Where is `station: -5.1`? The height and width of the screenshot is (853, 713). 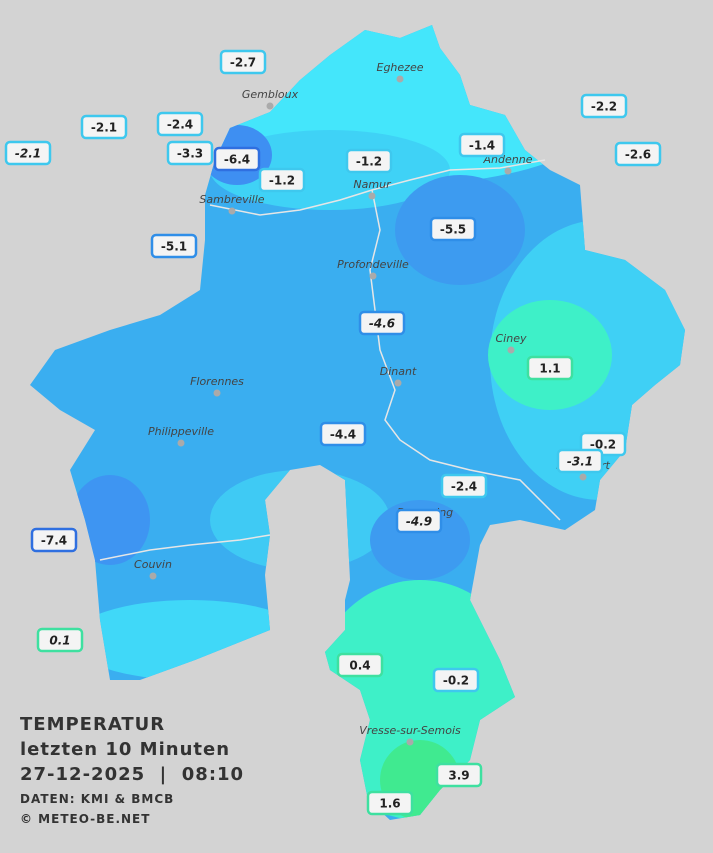
station: -5.1 is located at coordinates (174, 246).